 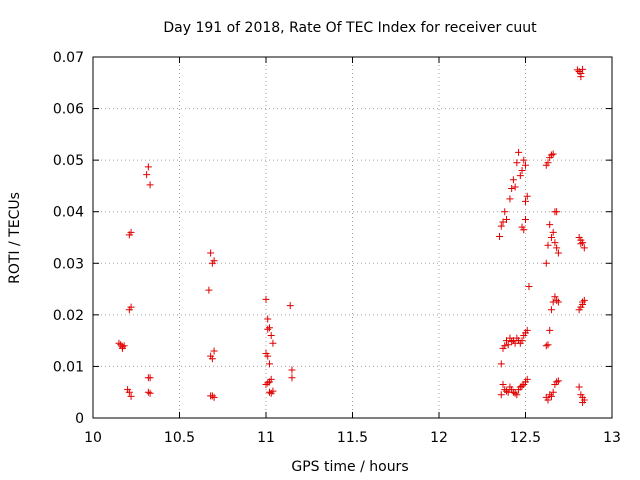 What do you see at coordinates (68, 367) in the screenshot?
I see `y-tick-label: 0.01` at bounding box center [68, 367].